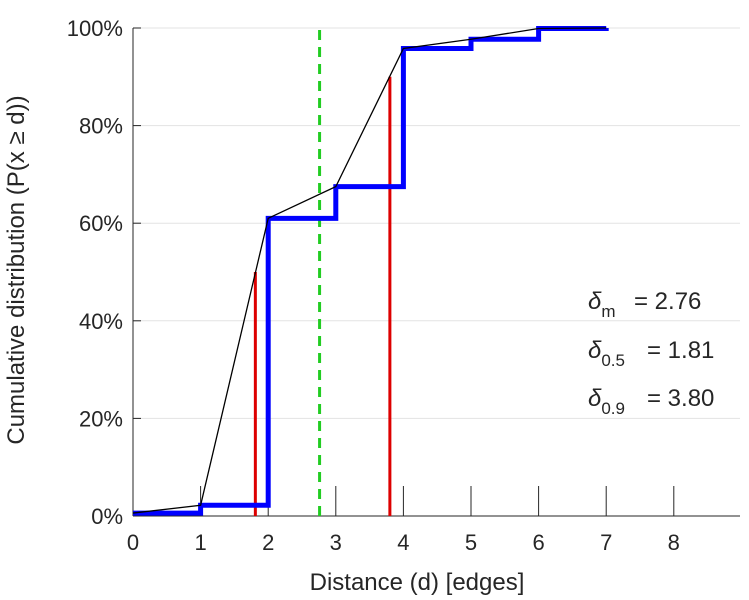 The height and width of the screenshot is (600, 749). Describe the element at coordinates (538, 542) in the screenshot. I see `x-tick-label: 6` at that location.